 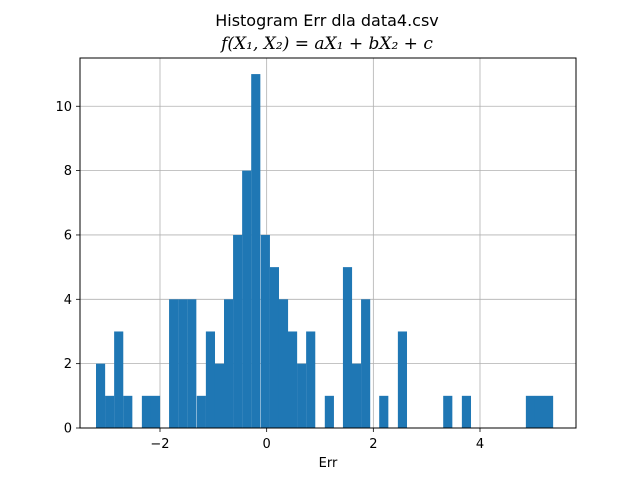 What do you see at coordinates (480, 444) in the screenshot?
I see `x-tick-label: 4` at bounding box center [480, 444].